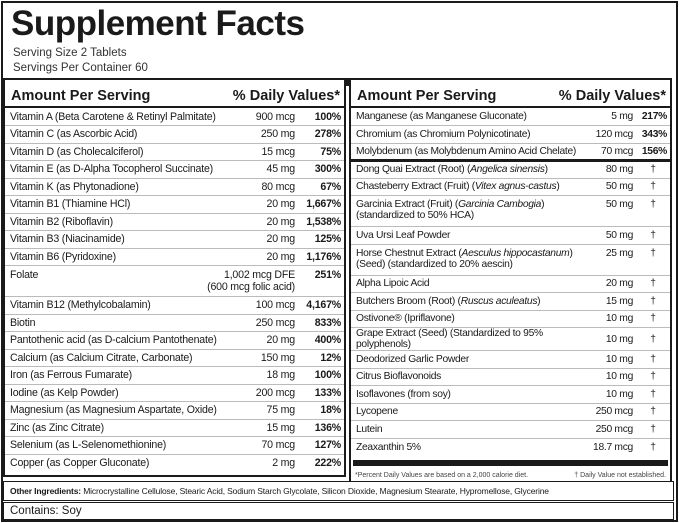  I want to click on ingredient-row: Uva Ursi Leaf Powder 50 mg †, so click(510, 235).